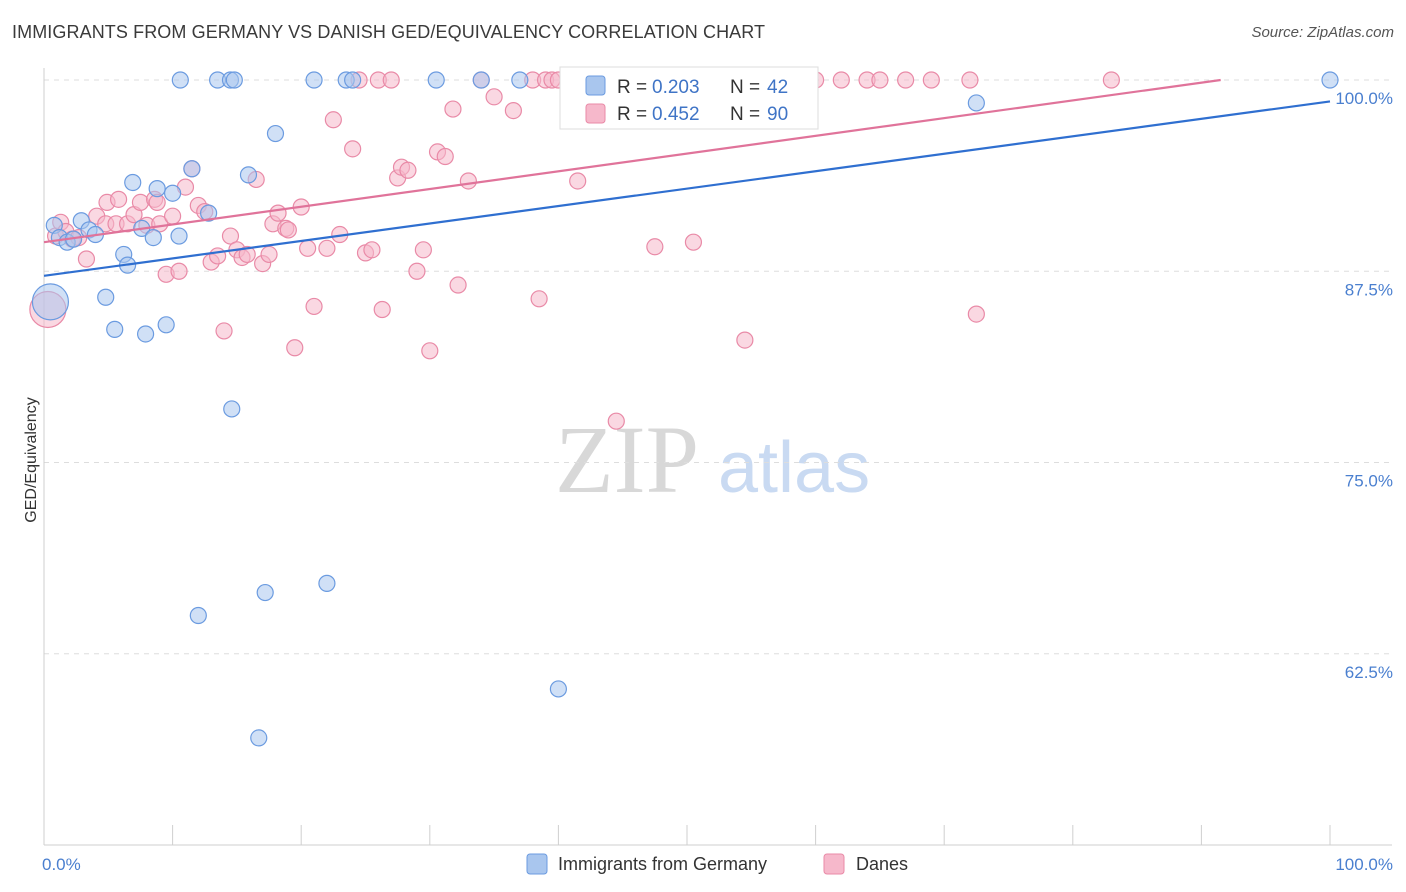 This screenshot has height=892, width=1406. Describe the element at coordinates (777, 87) in the screenshot. I see `legend-n-value-1: 42` at that location.